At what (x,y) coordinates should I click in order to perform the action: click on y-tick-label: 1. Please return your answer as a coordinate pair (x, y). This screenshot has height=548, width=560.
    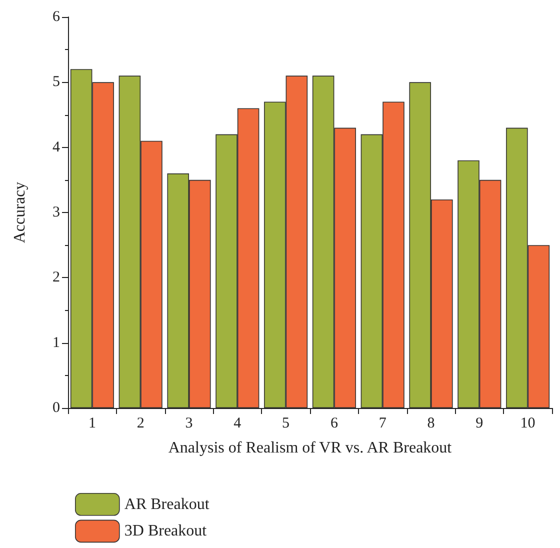
    Looking at the image, I should click on (56, 342).